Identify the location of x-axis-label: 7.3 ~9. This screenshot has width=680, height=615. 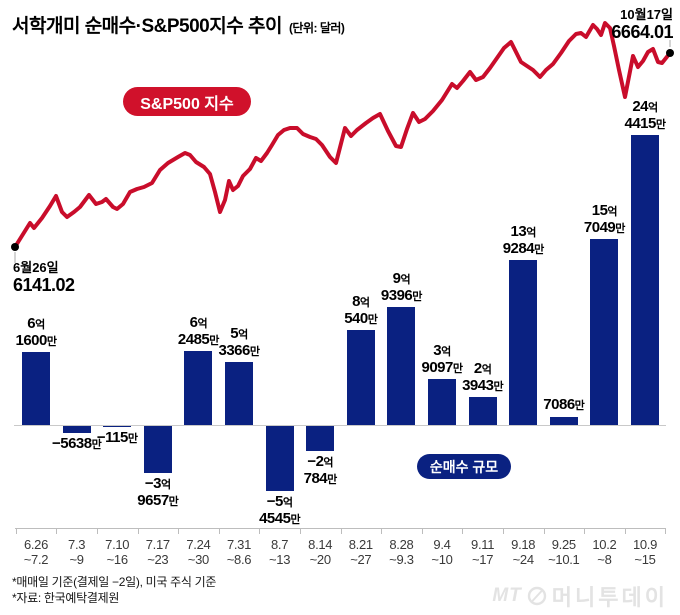
(77, 552).